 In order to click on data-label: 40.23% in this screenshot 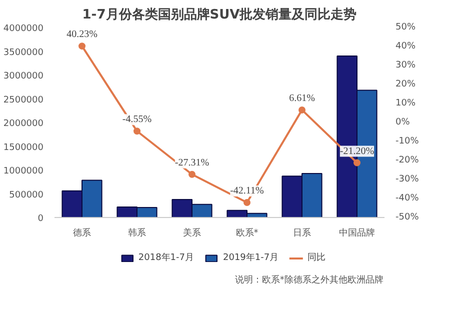, I will do `click(82, 34)`.